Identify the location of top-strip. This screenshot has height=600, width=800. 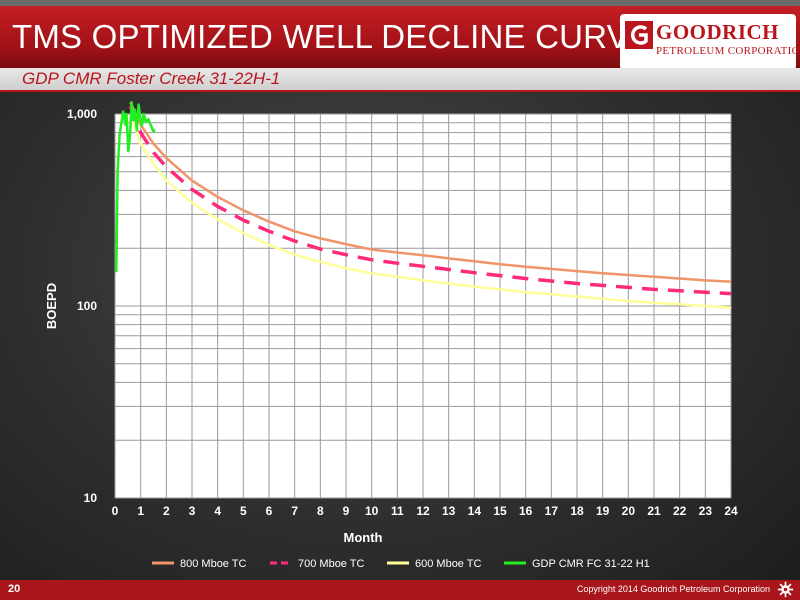
(400, 3).